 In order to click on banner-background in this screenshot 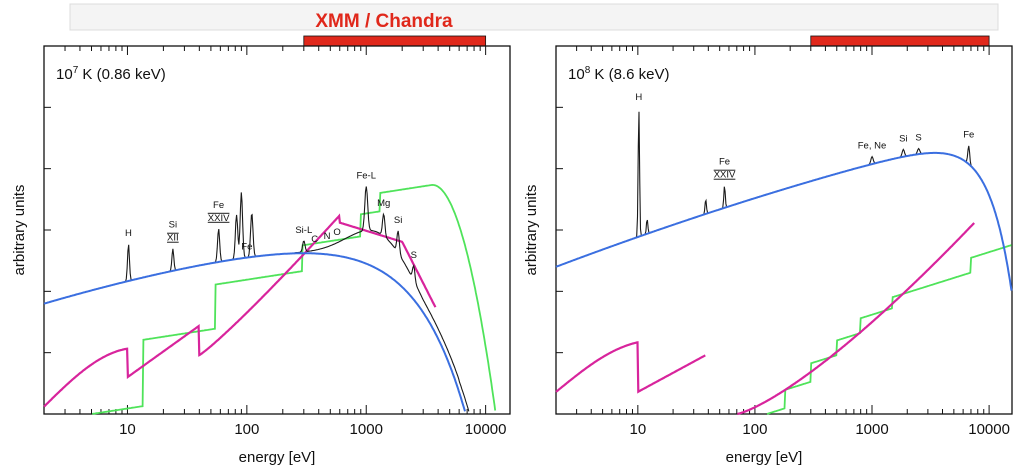, I will do `click(534, 17)`.